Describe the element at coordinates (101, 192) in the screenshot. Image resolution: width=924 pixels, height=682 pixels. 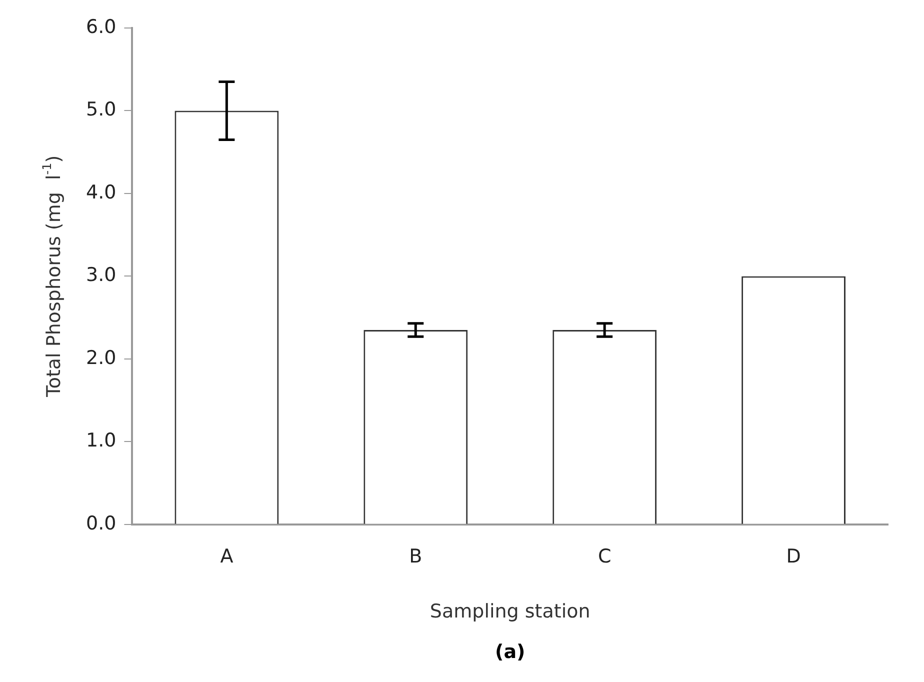
I see `y-tick-label: 4.0` at that location.